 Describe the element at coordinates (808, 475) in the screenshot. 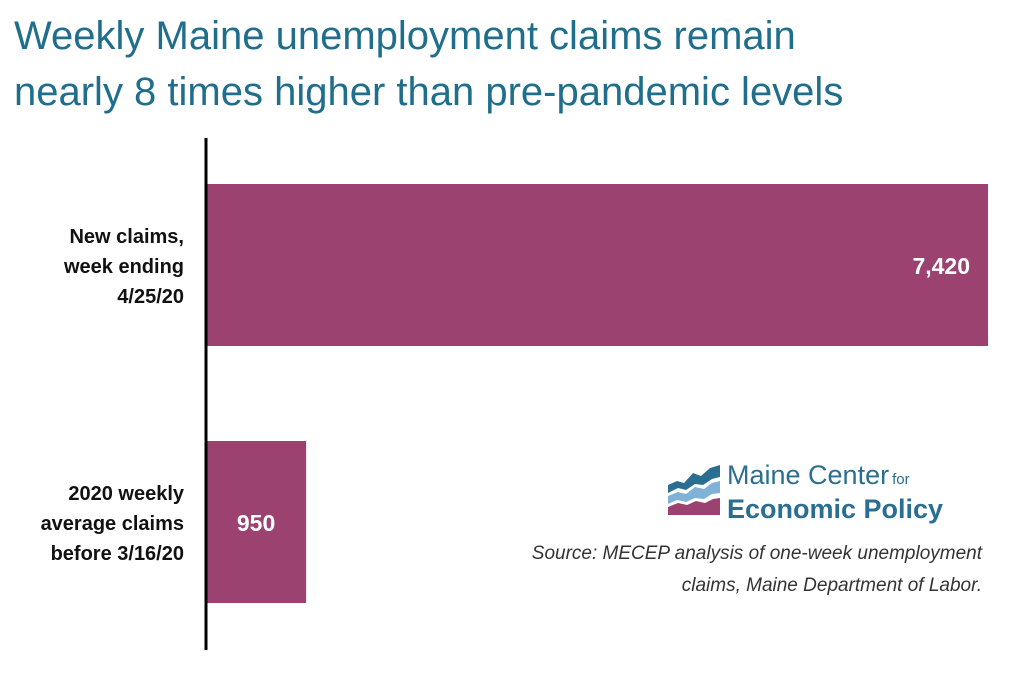

I see `logo-name: Maine Center` at that location.